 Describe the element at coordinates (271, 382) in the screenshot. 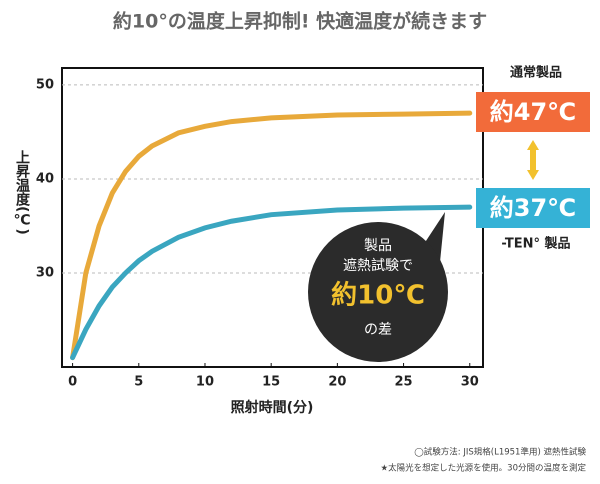

I see `x-tick-label: 15` at that location.